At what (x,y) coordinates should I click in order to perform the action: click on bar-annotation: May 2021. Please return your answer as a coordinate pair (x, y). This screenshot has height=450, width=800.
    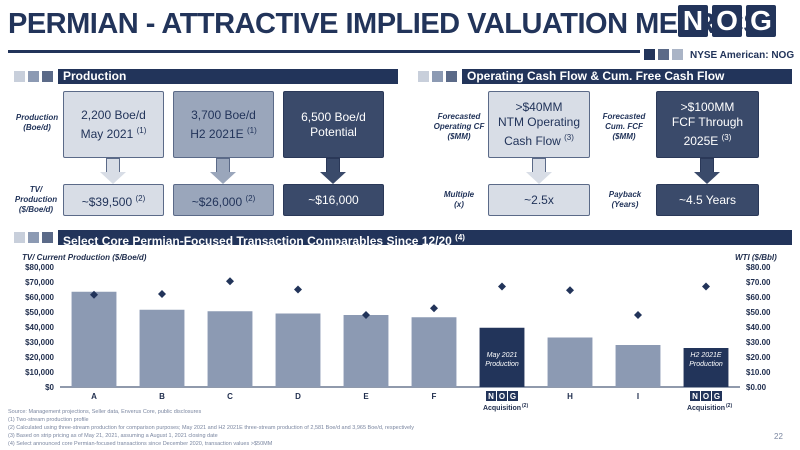
    Looking at the image, I should click on (502, 355).